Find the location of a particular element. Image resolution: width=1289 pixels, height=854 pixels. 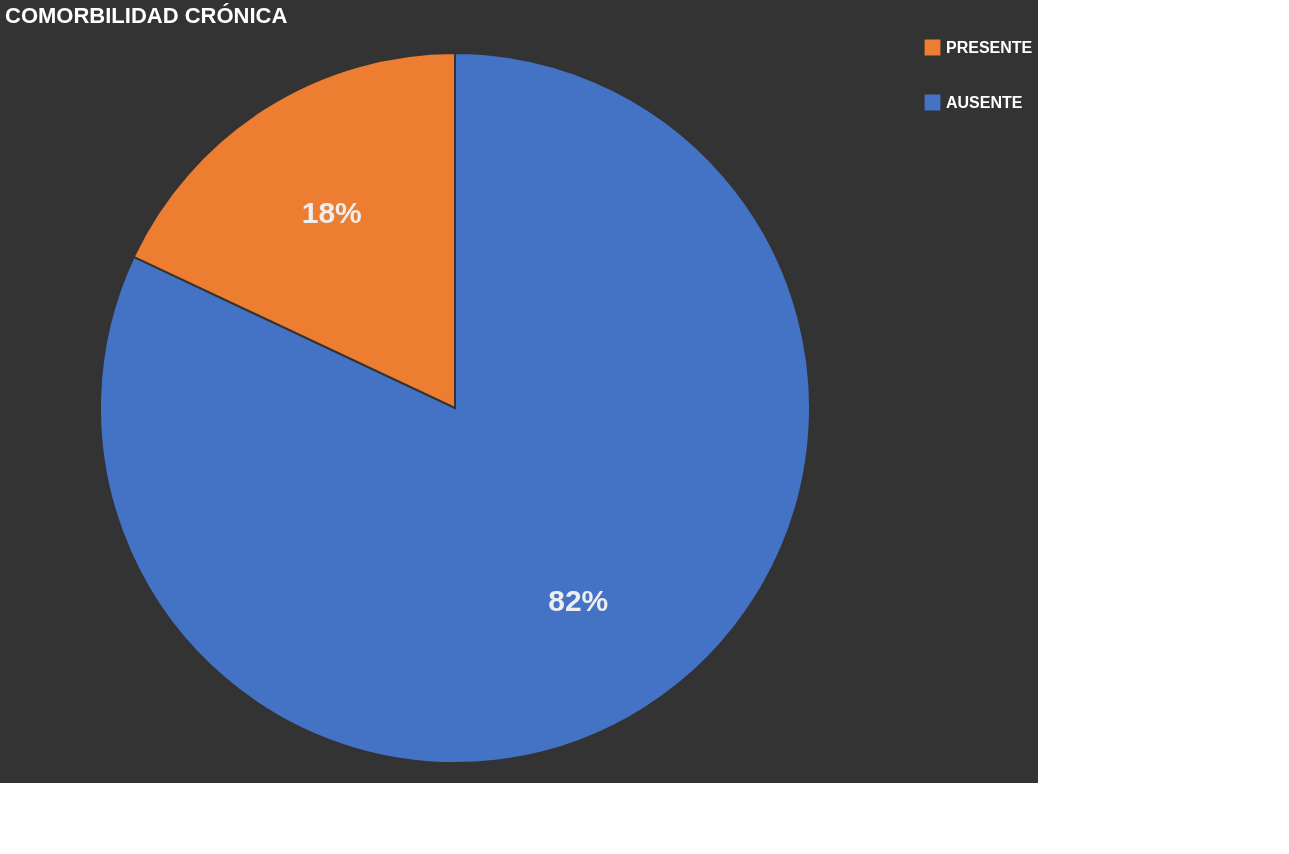

data-label: 82% is located at coordinates (578, 601).